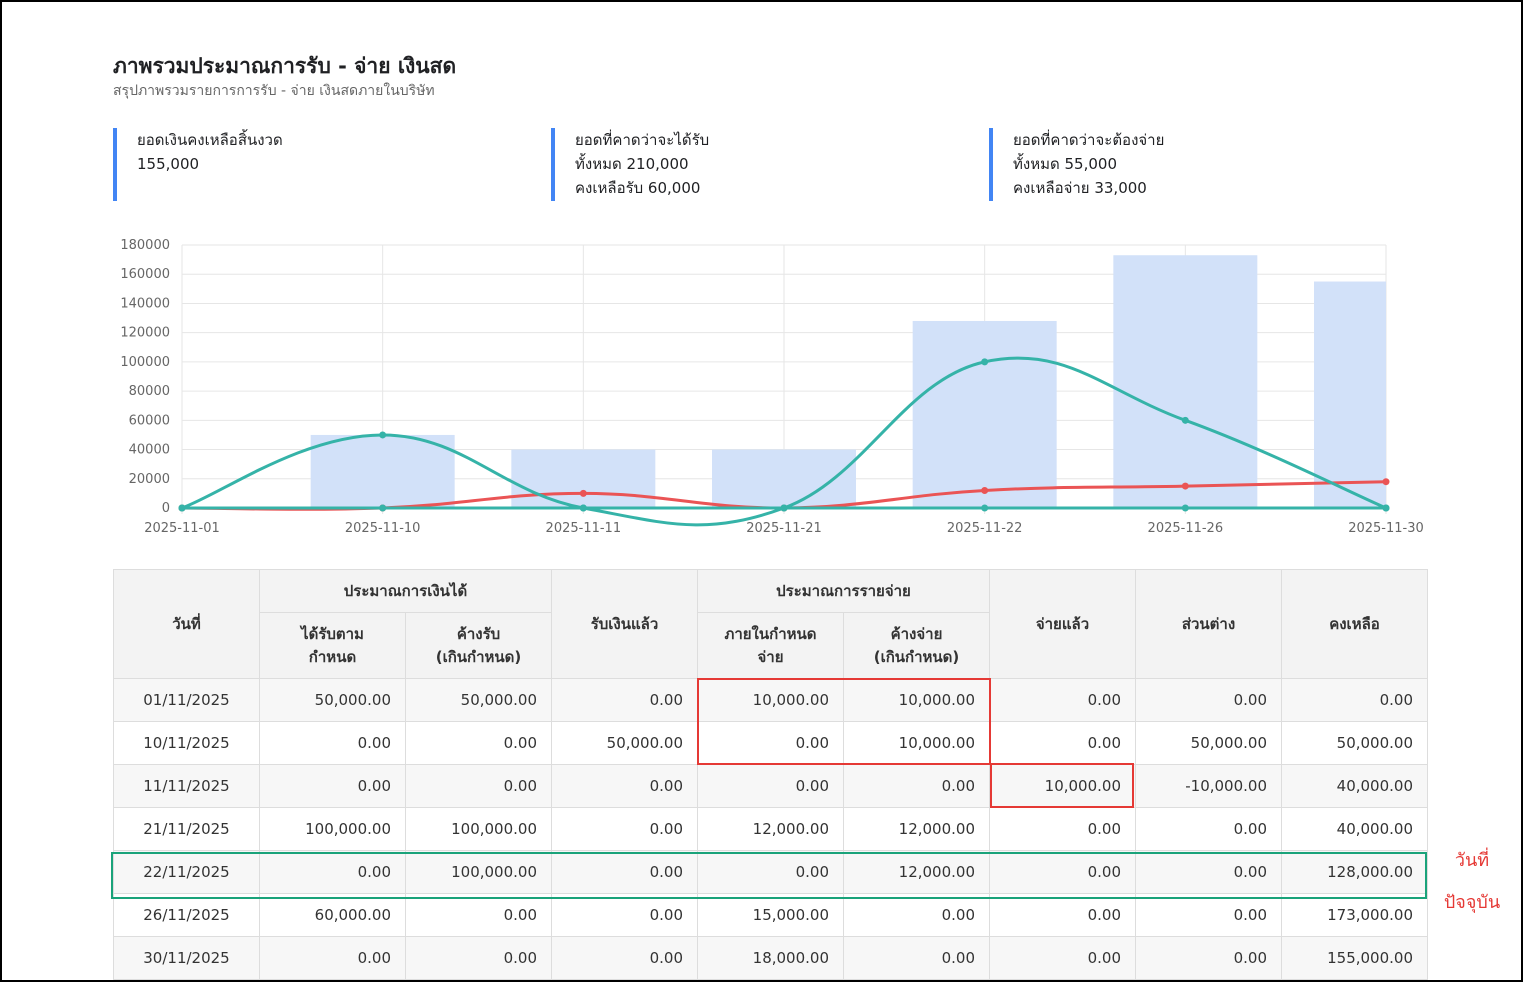 This screenshot has width=1523, height=982. What do you see at coordinates (1472, 882) in the screenshot?
I see `current-date-annotation: วันที่ ปัจจุบัน` at bounding box center [1472, 882].